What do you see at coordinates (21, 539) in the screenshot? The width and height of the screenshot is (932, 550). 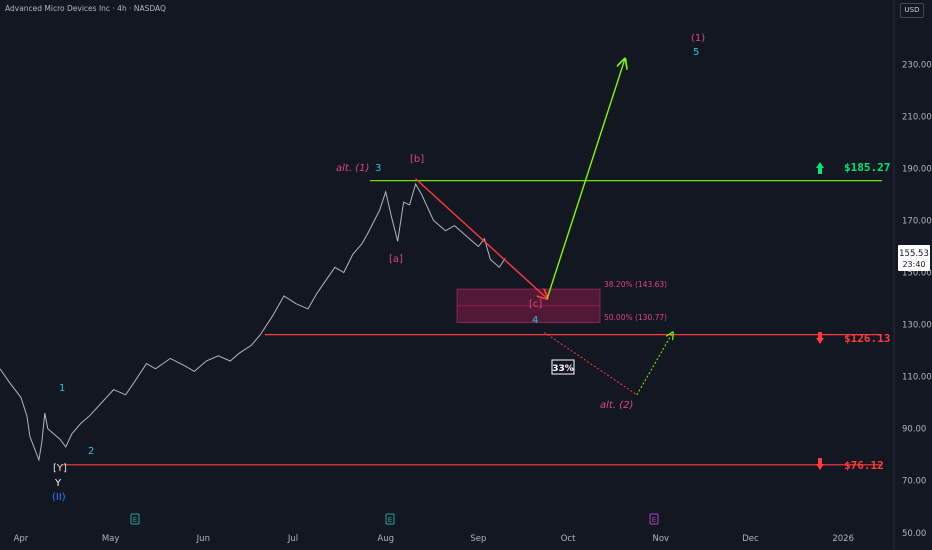 I see `x-tick-label: Apr` at bounding box center [21, 539].